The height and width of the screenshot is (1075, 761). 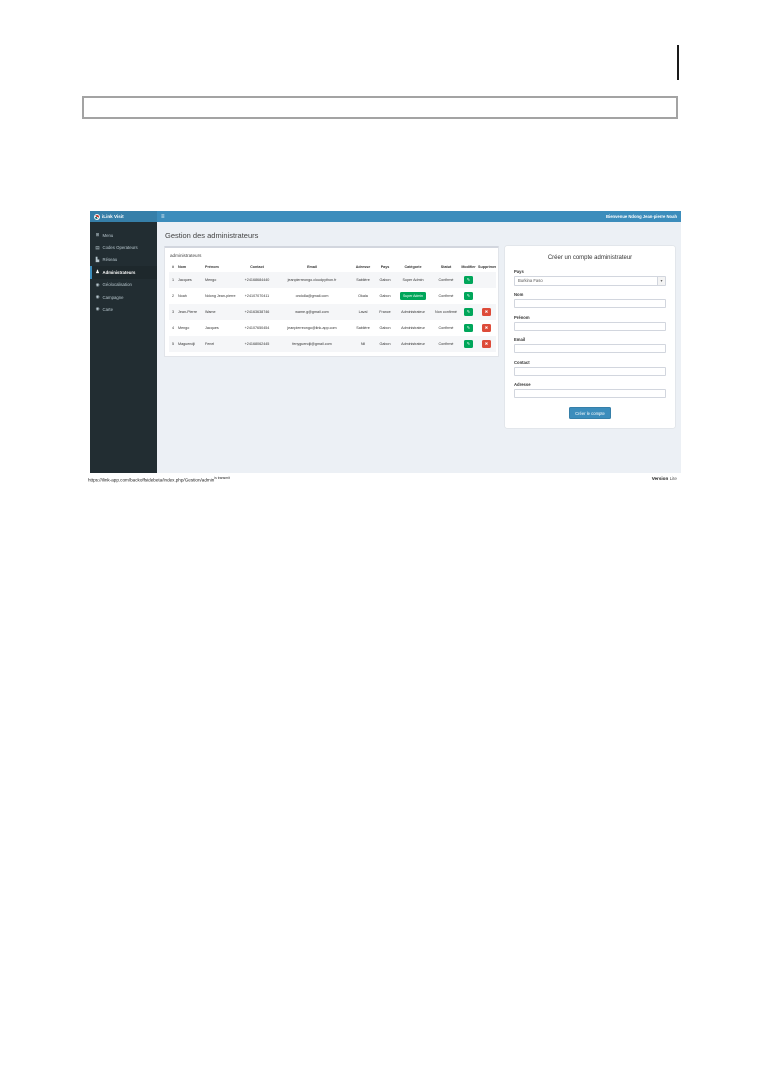 I want to click on trash-icon: ✖, so click(x=486, y=327).